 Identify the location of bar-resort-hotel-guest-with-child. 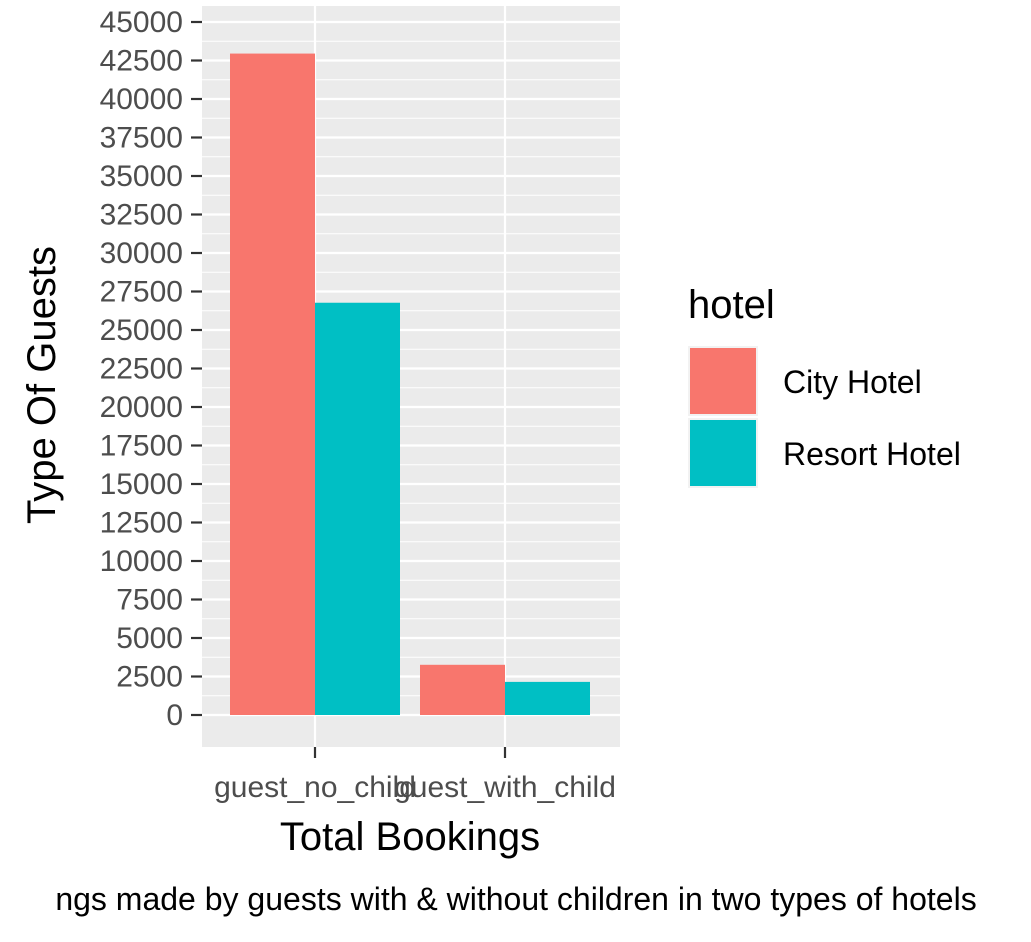
(547, 698).